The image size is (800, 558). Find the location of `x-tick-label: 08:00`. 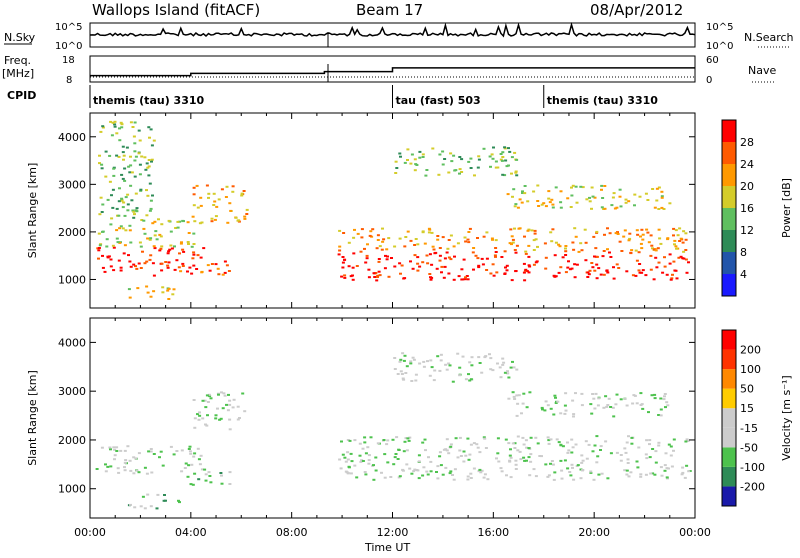

x-tick-label: 08:00 is located at coordinates (292, 532).